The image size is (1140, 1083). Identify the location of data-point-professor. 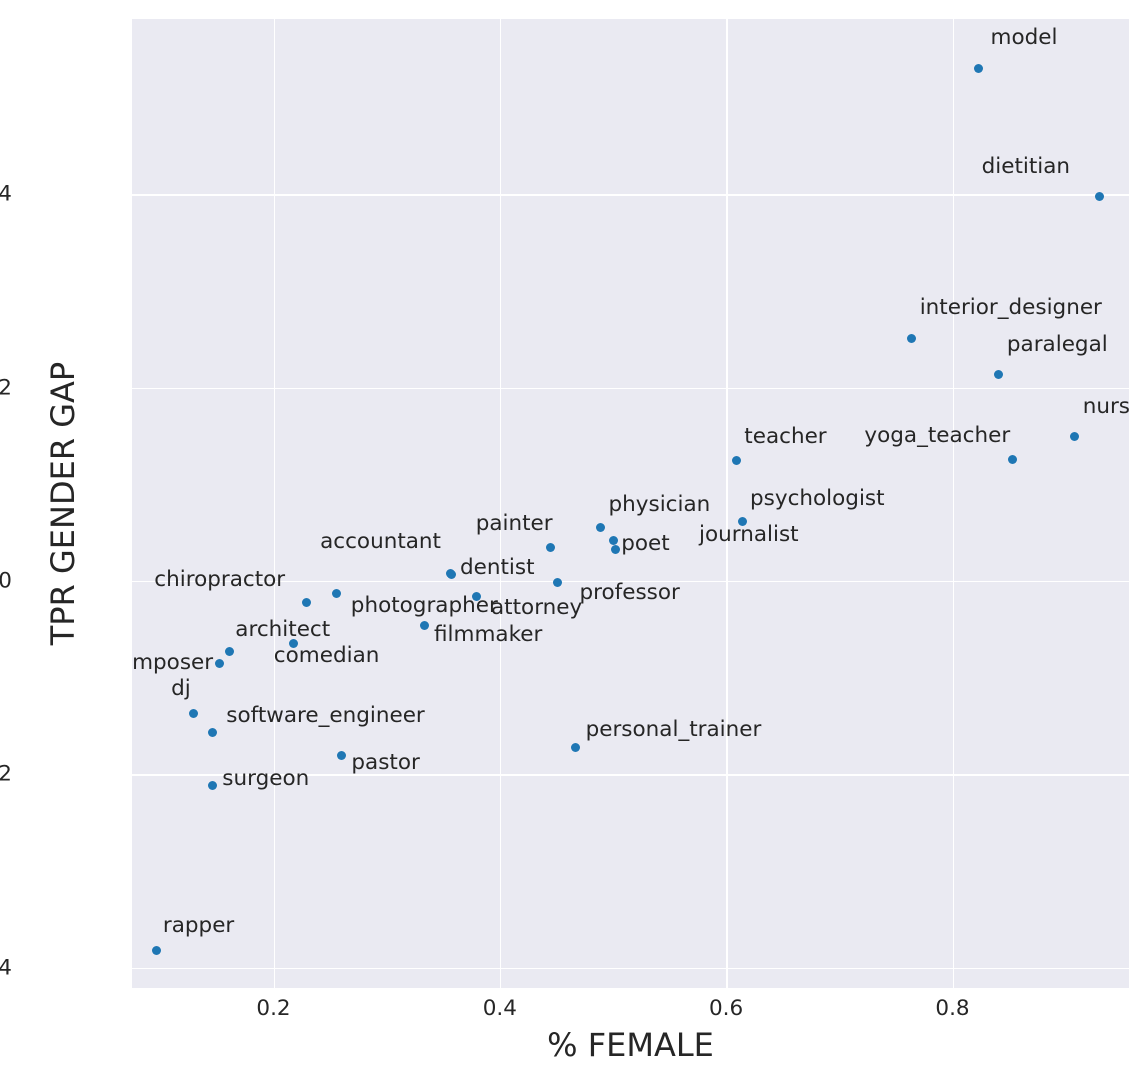
(557, 583).